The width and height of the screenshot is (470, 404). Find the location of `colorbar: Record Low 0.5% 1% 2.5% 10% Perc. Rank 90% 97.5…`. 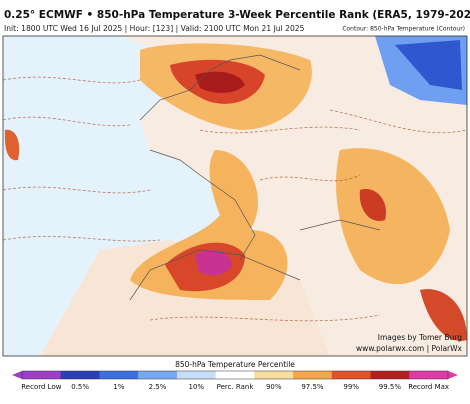

colorbar: Record Low 0.5% 1% 2.5% 10% Perc. Rank 90% 97.5… is located at coordinates (235, 380).